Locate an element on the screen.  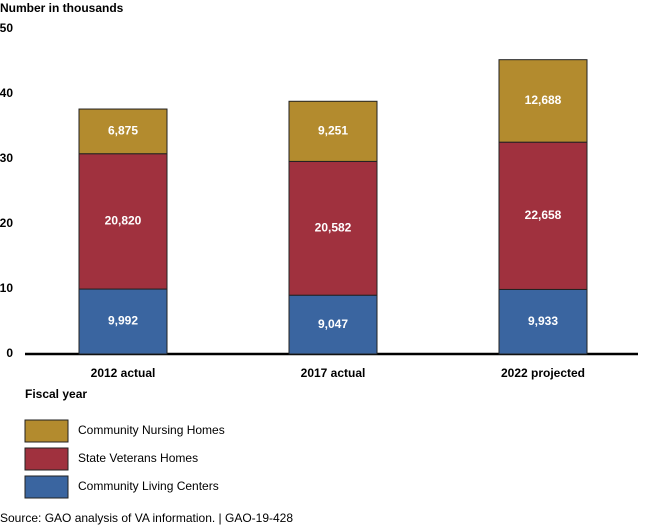
y-tick-label: 20 is located at coordinates (6, 223).